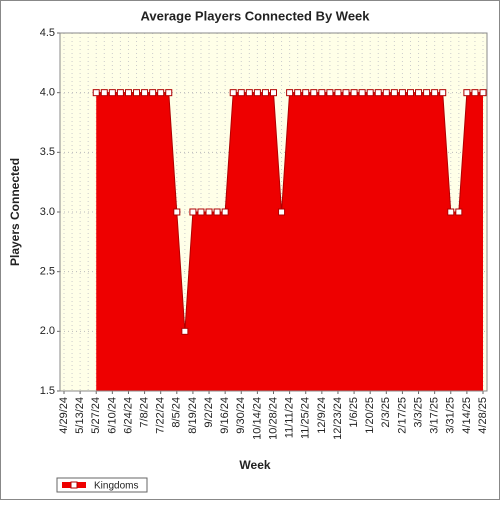 The image size is (500, 505). I want to click on x-tick-label: 11/25/24, so click(306, 418).